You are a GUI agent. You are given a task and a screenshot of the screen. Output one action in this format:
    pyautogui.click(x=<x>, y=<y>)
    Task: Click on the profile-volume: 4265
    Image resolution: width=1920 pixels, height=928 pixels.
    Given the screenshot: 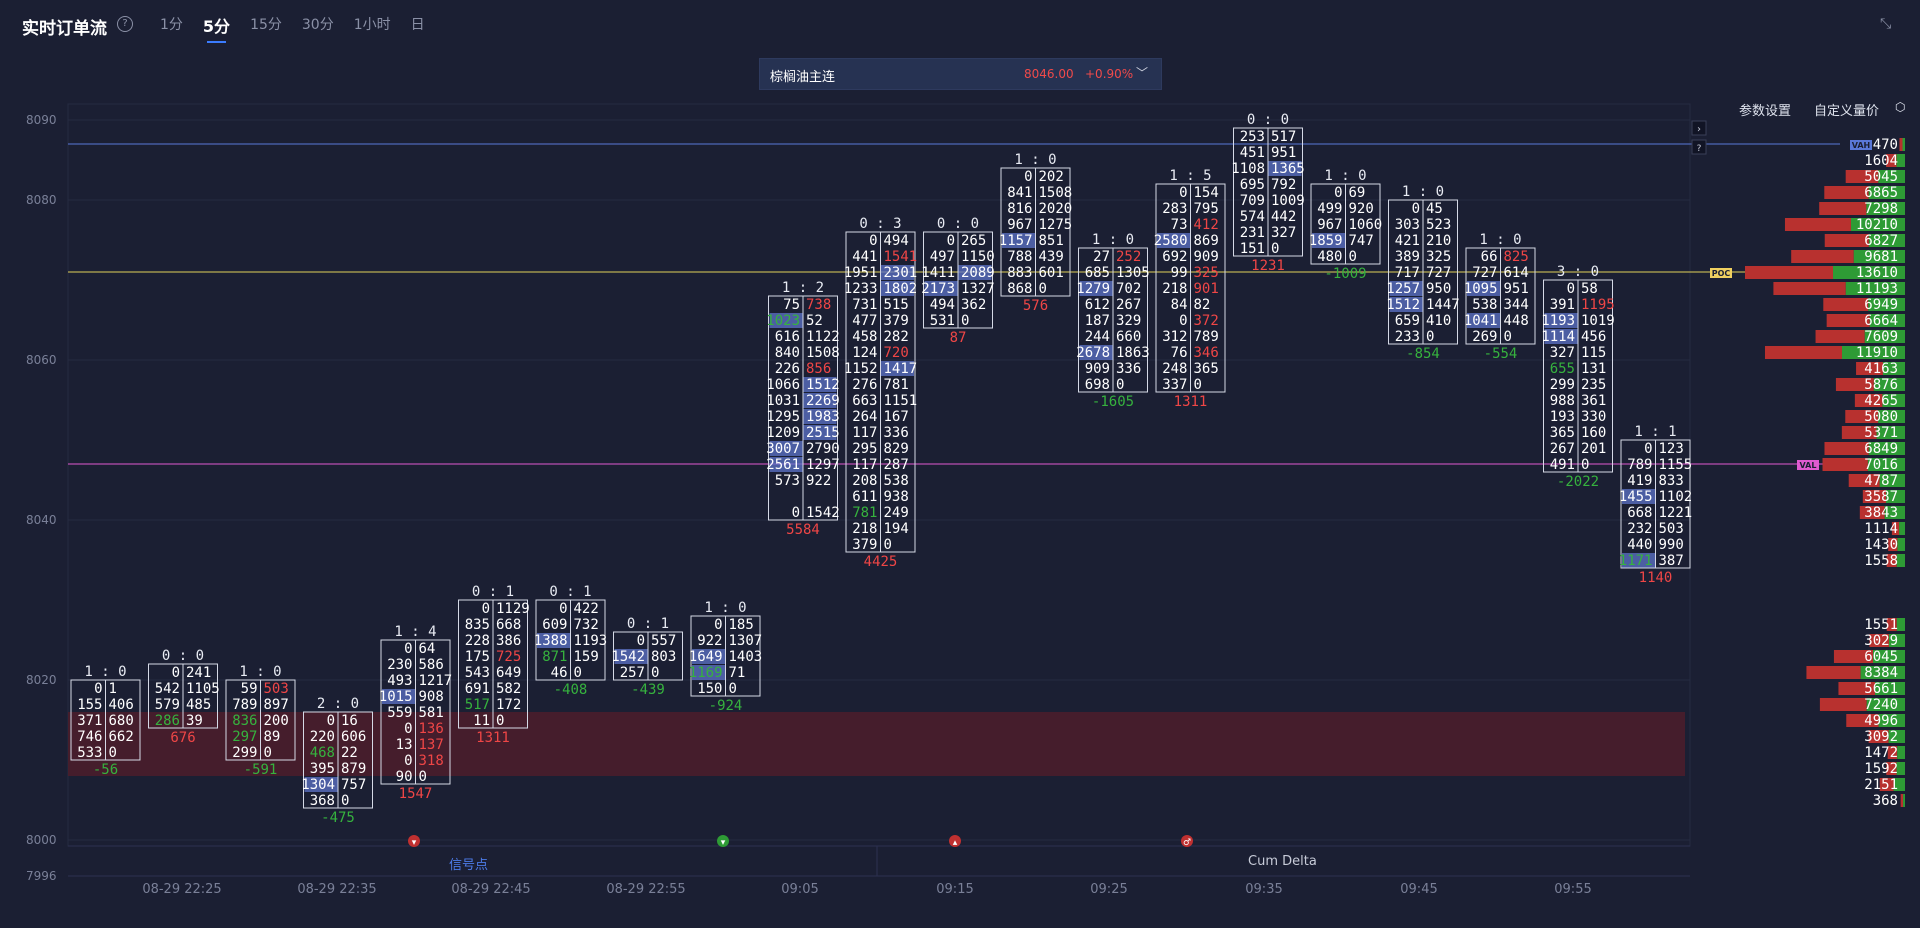 What is the action you would take?
    pyautogui.click(x=1881, y=401)
    